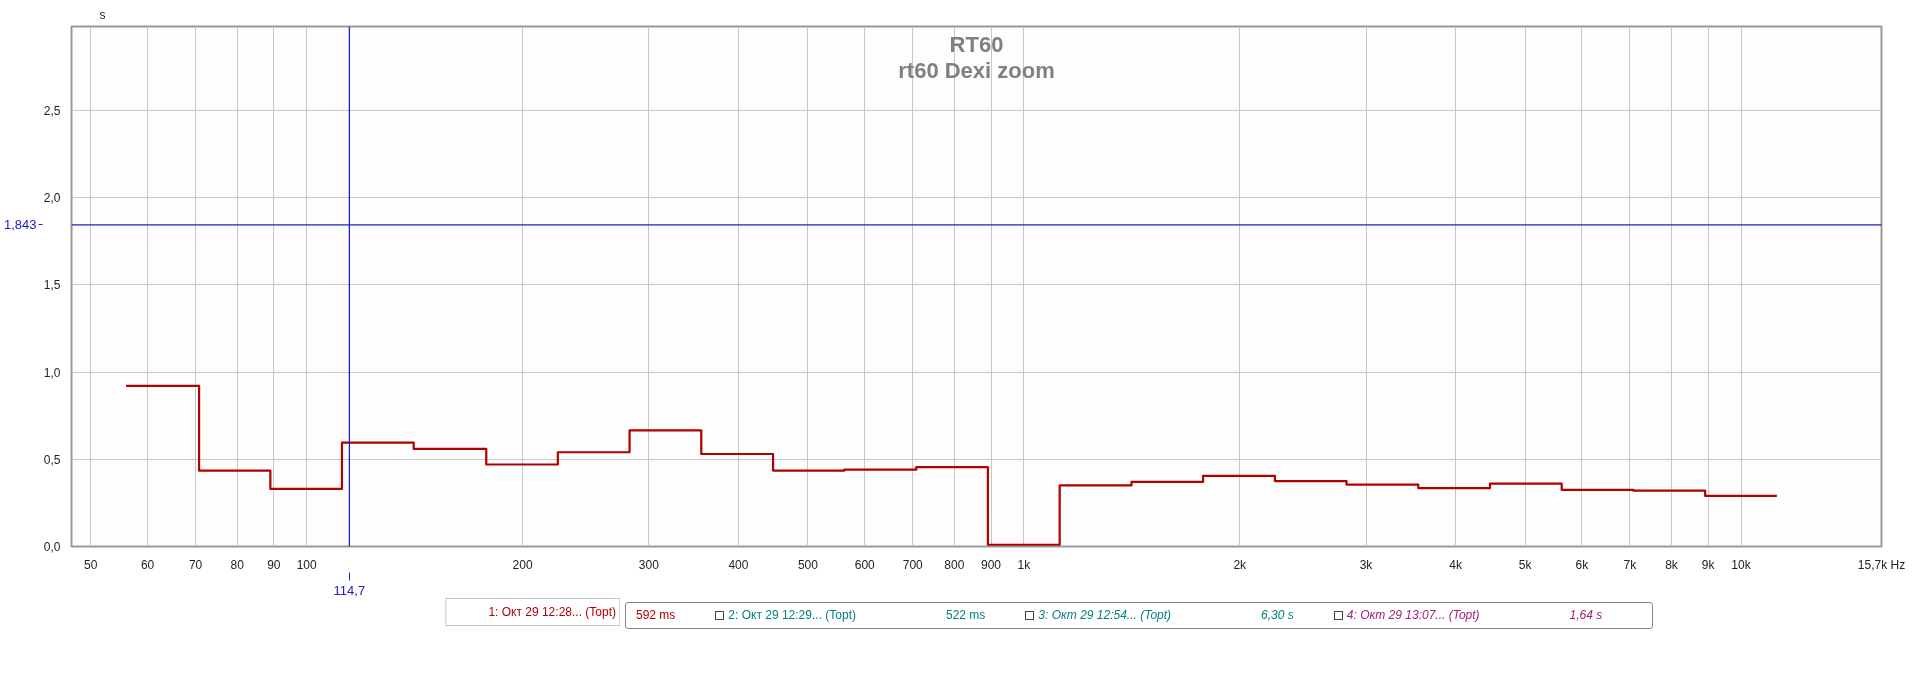 The image size is (1916, 673). Describe the element at coordinates (52, 459) in the screenshot. I see `y-tick-label: 0,5` at that location.